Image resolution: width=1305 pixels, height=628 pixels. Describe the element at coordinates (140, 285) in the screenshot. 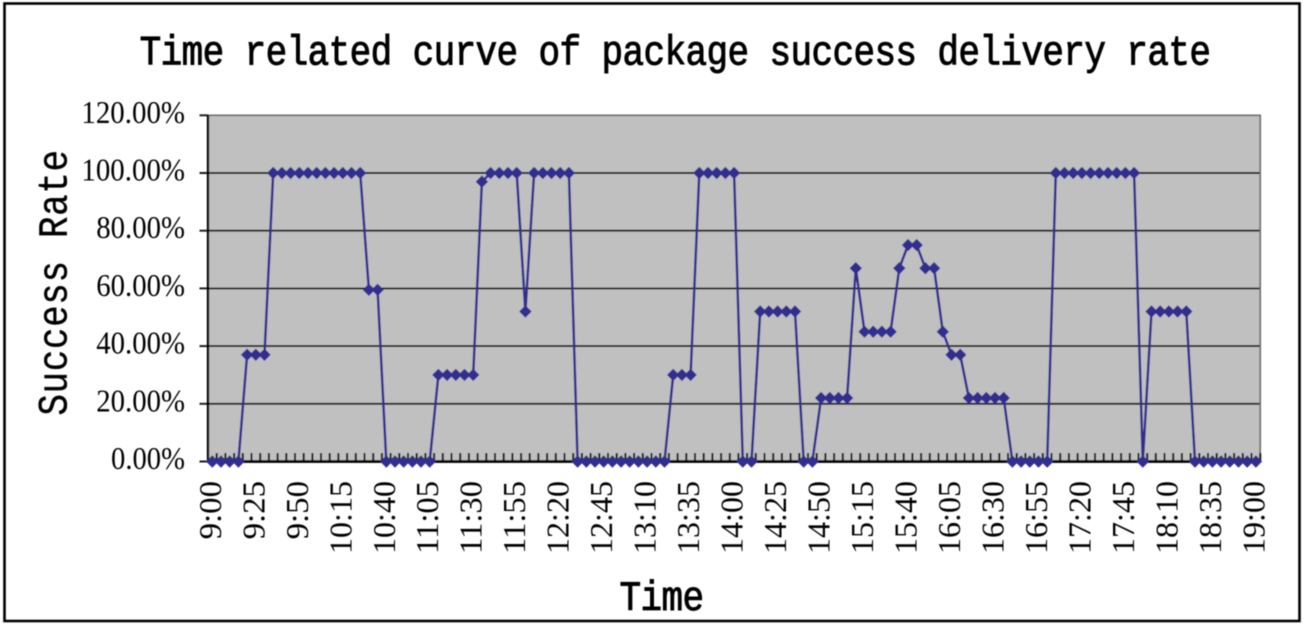

I see `svg-text: 60.00%` at that location.